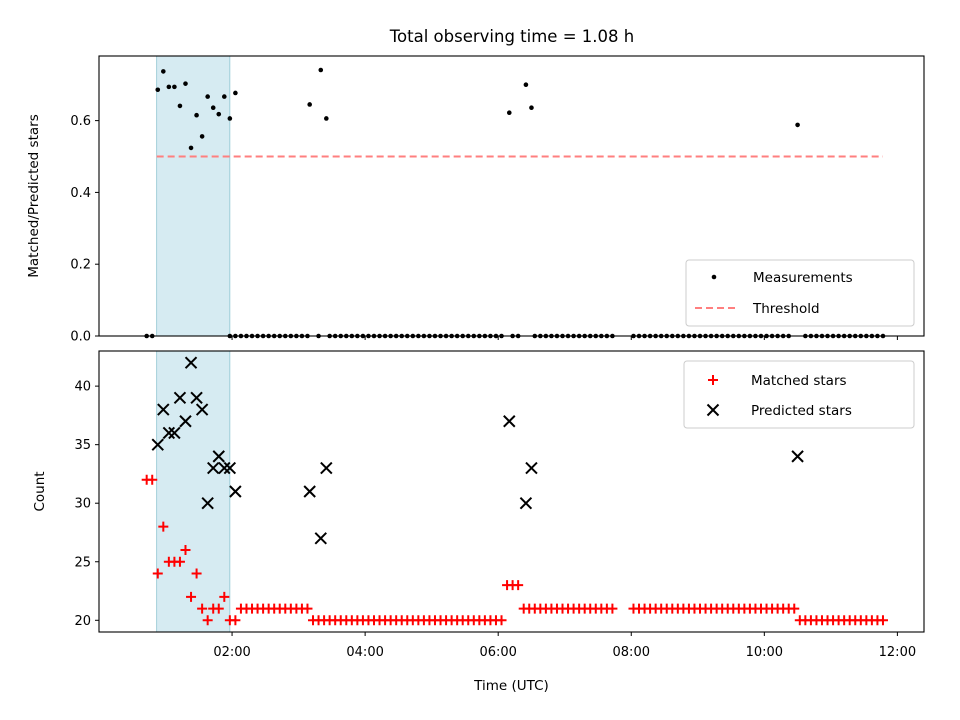 Image resolution: width=960 pixels, height=720 pixels. Describe the element at coordinates (631, 652) in the screenshot. I see `x-tick-label: 08:00` at that location.